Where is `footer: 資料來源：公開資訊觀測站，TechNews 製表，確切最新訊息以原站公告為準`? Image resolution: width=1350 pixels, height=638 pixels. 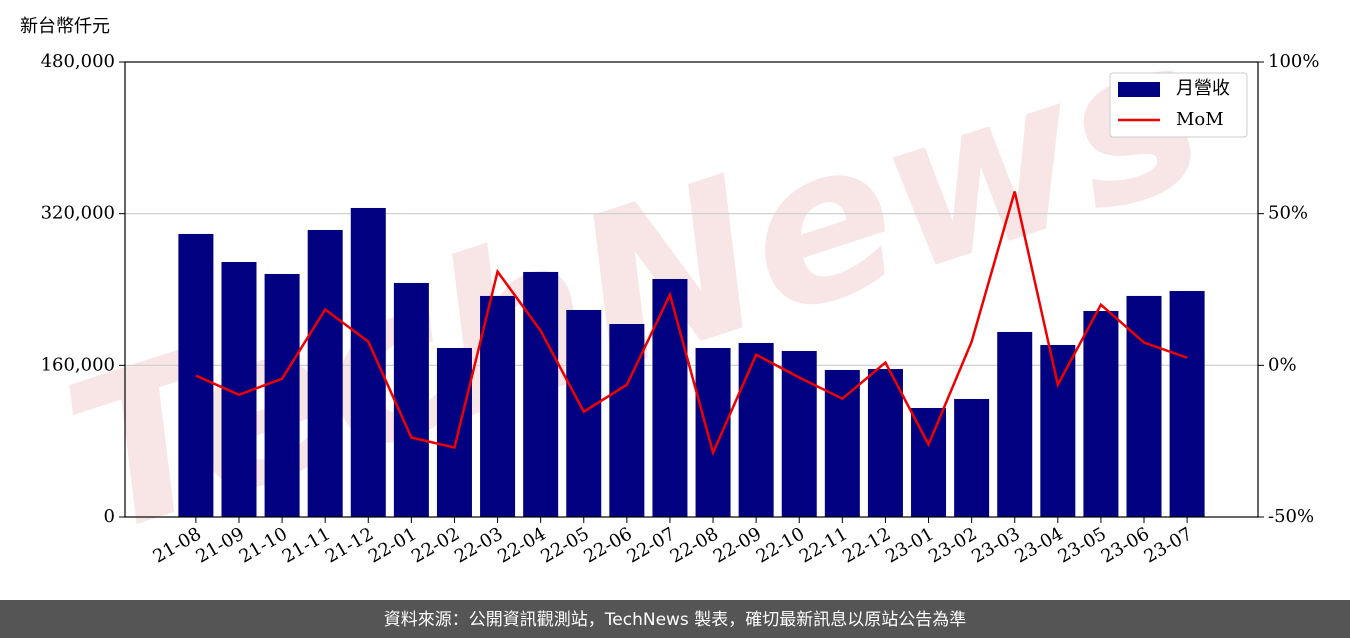
footer: 資料來源：公開資訊觀測站，TechNews 製表，確切最新訊息以原站公告為準 is located at coordinates (675, 620).